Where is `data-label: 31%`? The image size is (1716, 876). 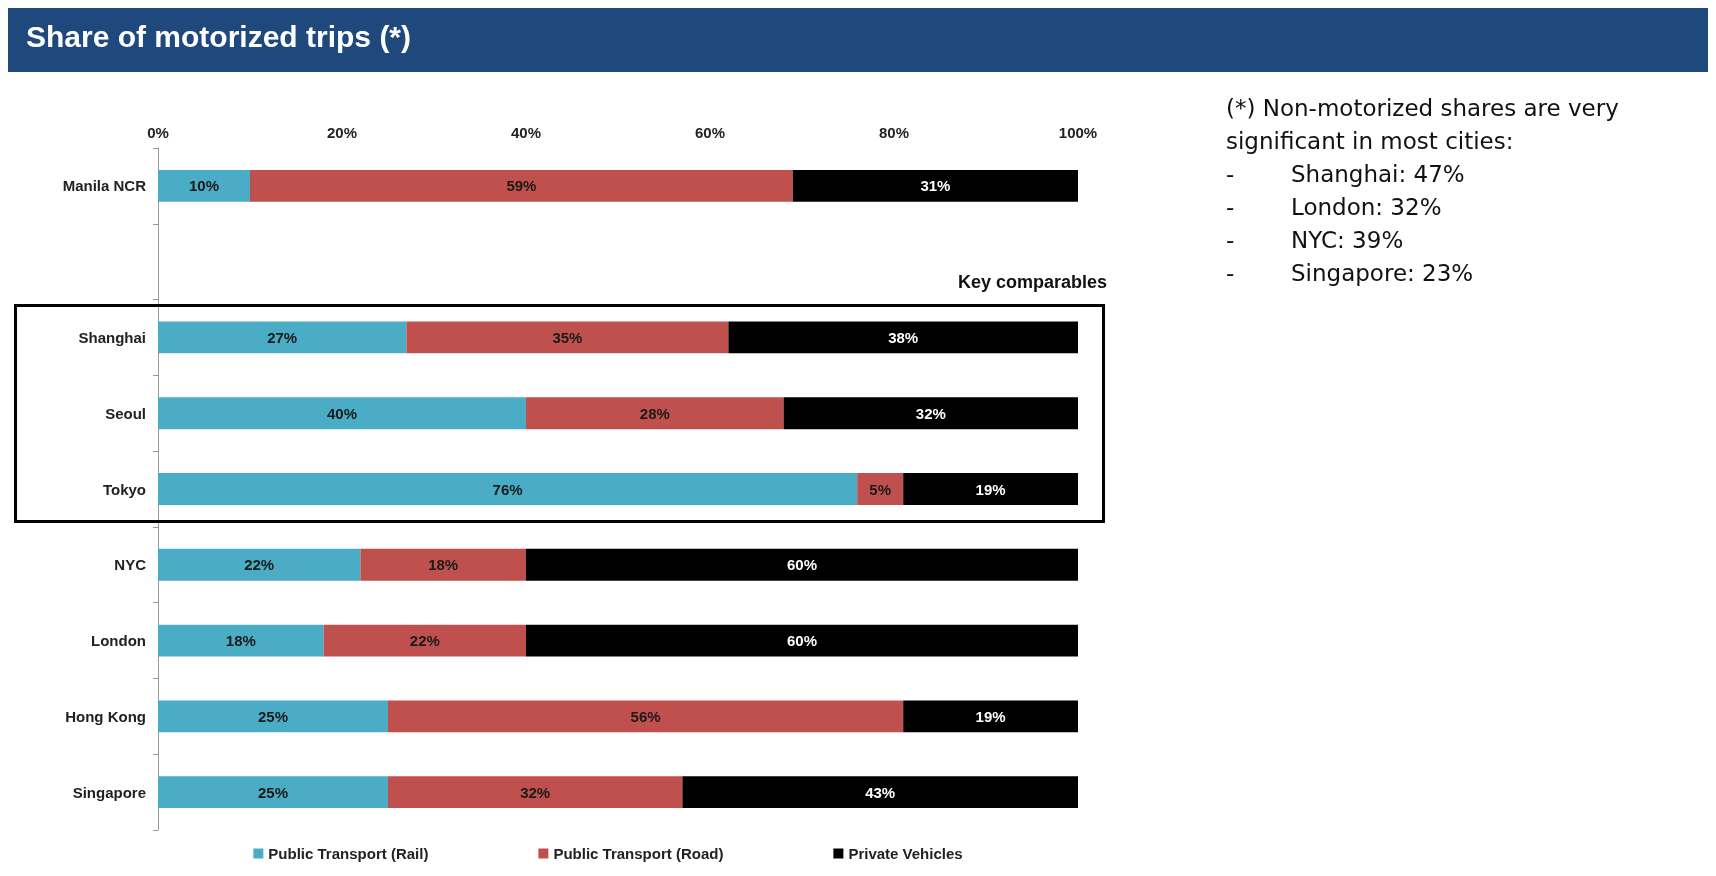 data-label: 31% is located at coordinates (935, 186).